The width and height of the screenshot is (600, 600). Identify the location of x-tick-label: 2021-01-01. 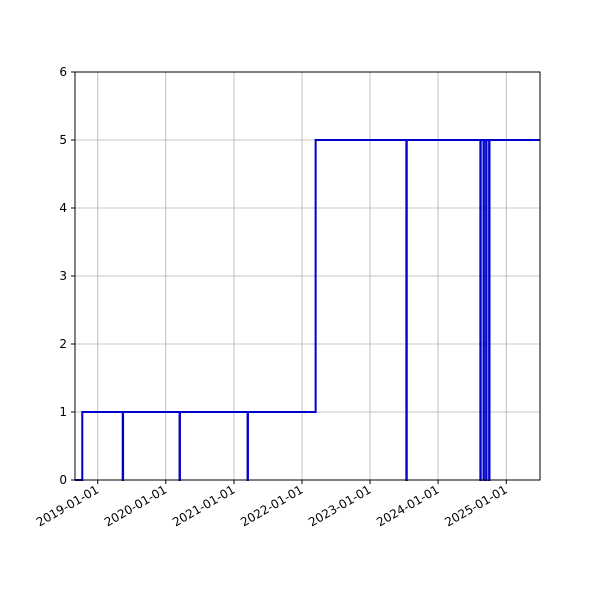
(203, 505).